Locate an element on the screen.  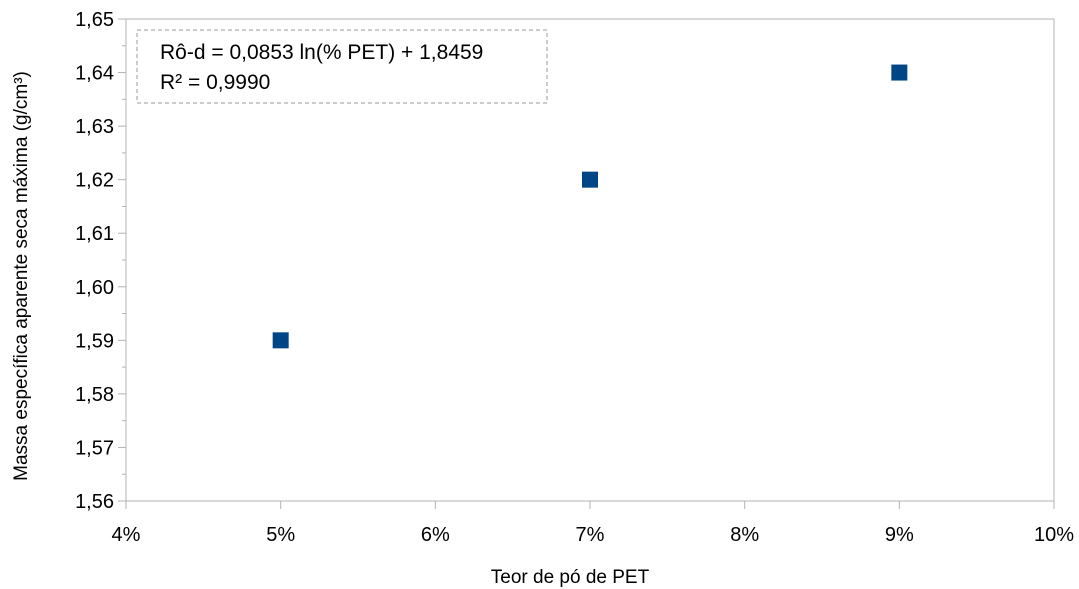
y-tick-label: 1,62 is located at coordinates (94, 181).